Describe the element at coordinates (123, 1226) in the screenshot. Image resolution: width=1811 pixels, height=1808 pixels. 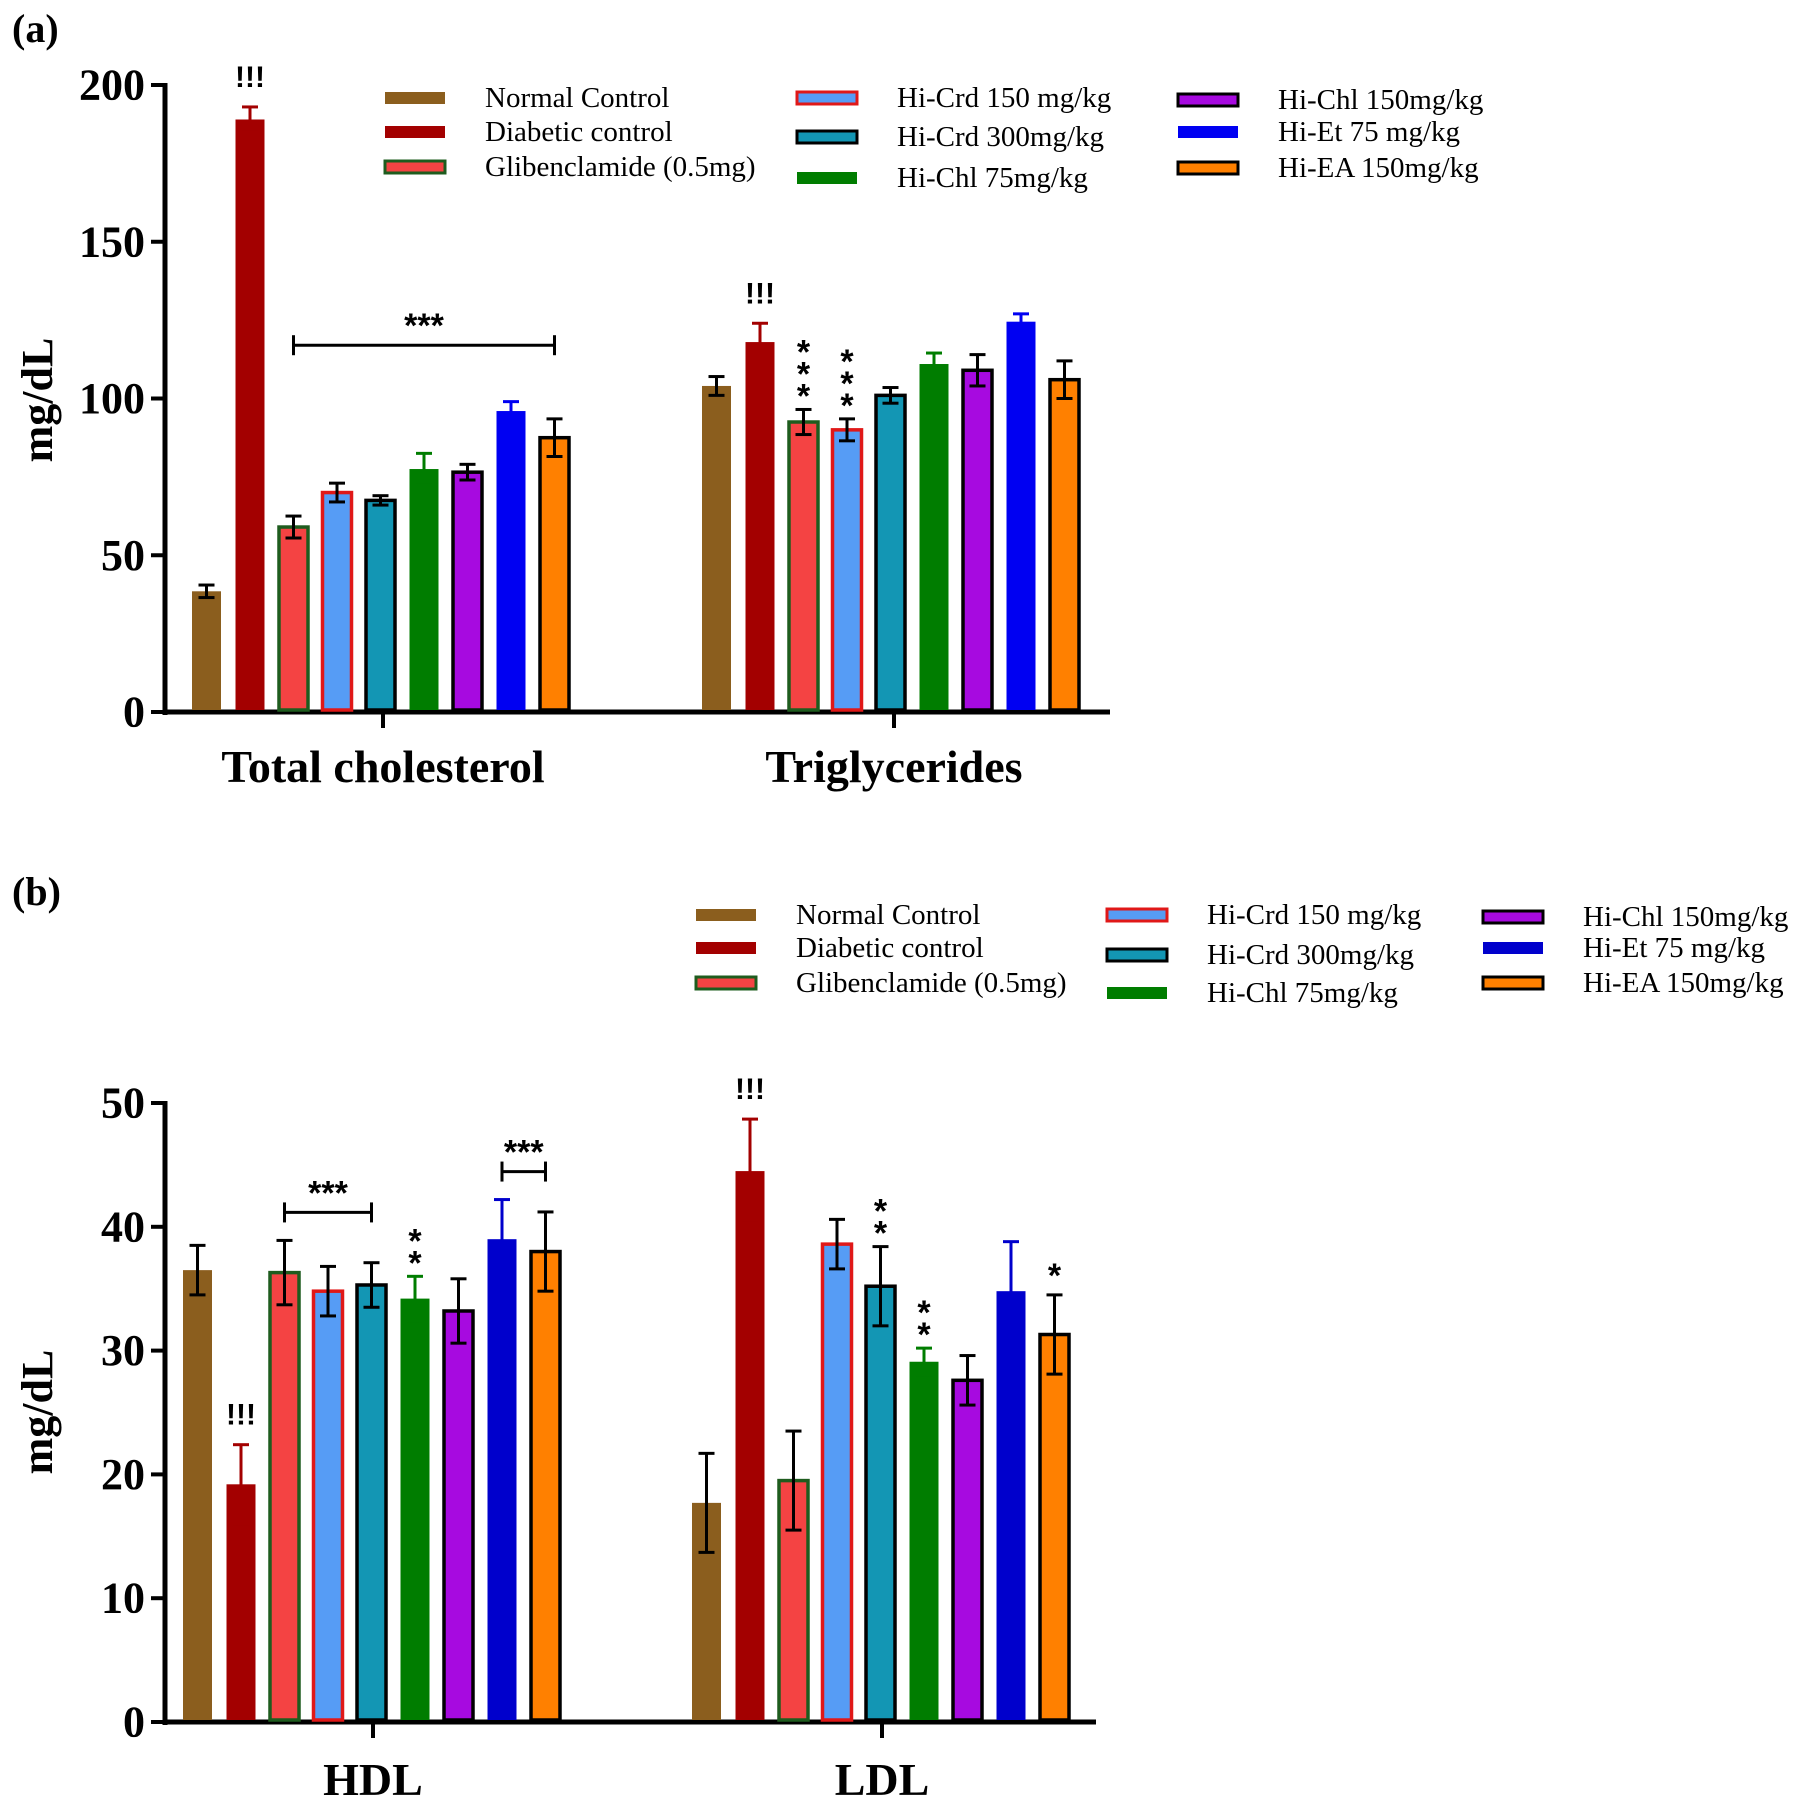
I see `y-tick-label: 40` at that location.